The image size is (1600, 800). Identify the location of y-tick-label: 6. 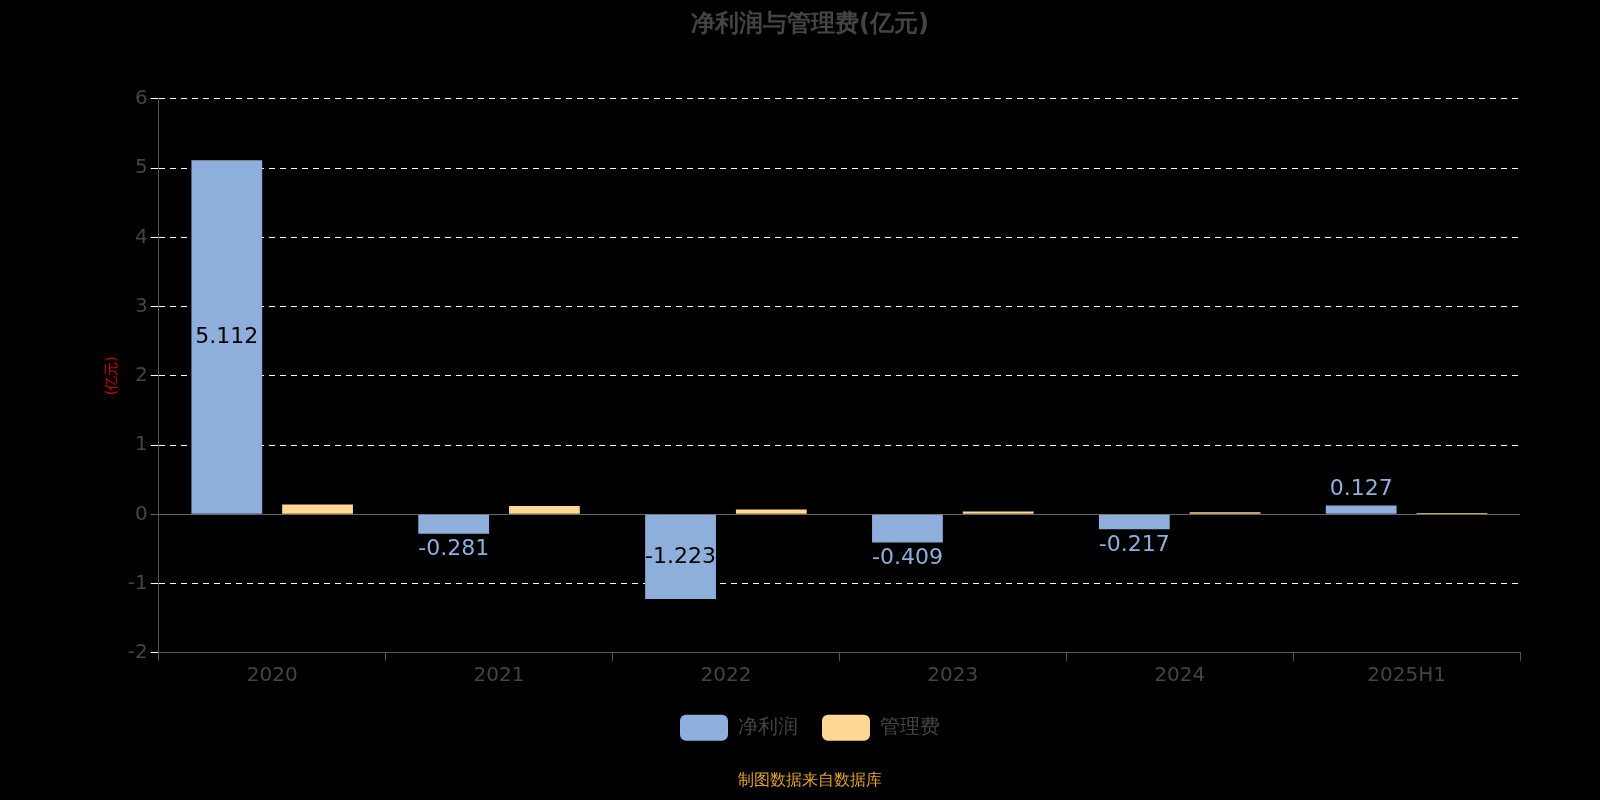
(141, 97).